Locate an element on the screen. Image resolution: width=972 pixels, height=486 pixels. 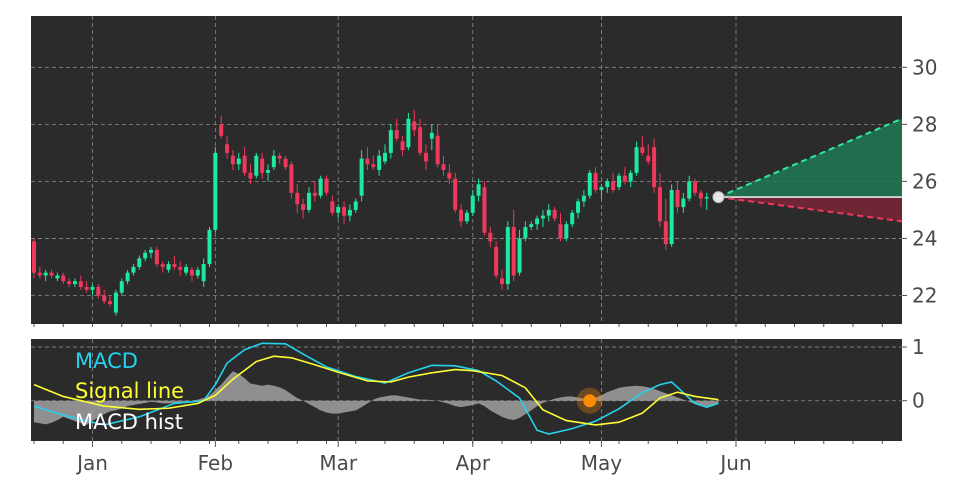
x-tick-label: Apr is located at coordinates (472, 463).